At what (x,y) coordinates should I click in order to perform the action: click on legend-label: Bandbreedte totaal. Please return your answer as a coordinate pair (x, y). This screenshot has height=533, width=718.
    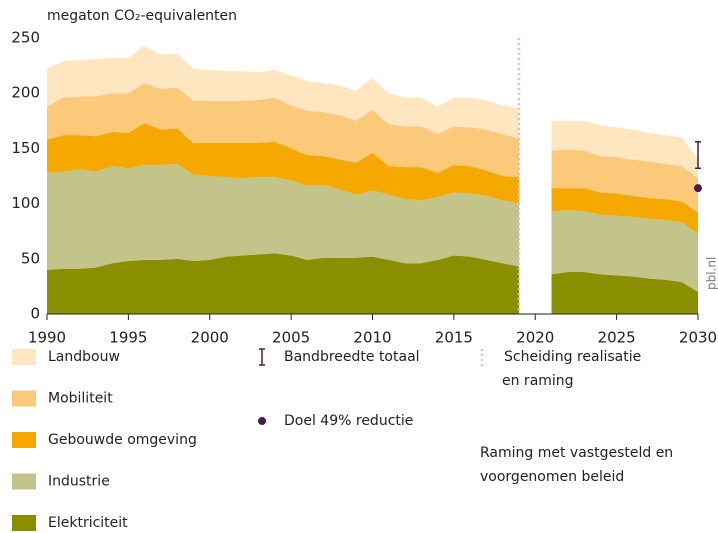
    Looking at the image, I should click on (352, 357).